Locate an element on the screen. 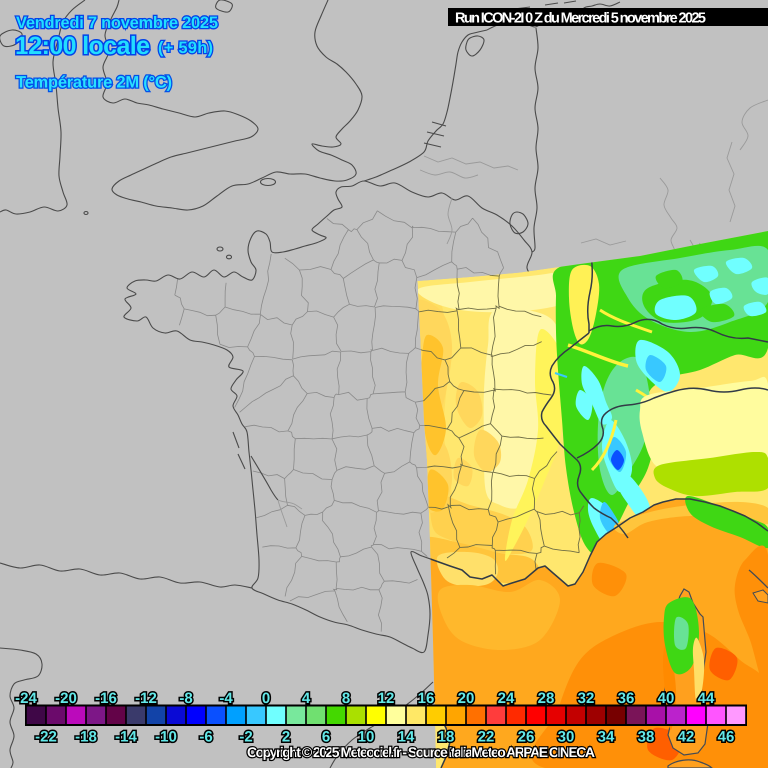 The height and width of the screenshot is (768, 768). svg-text: 12:00 locale is located at coordinates (82, 46).